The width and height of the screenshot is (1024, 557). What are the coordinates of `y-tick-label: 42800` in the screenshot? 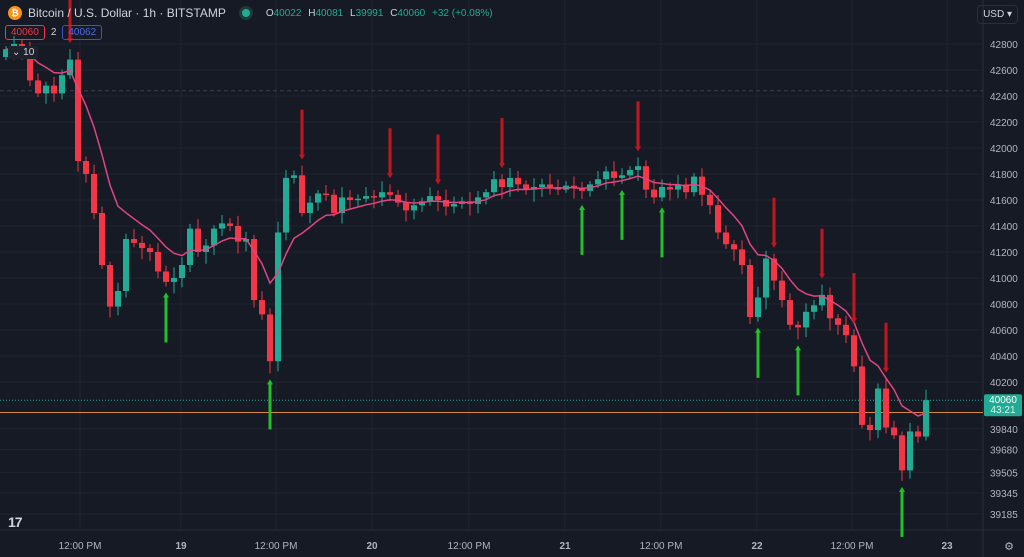 It's located at (1004, 45).